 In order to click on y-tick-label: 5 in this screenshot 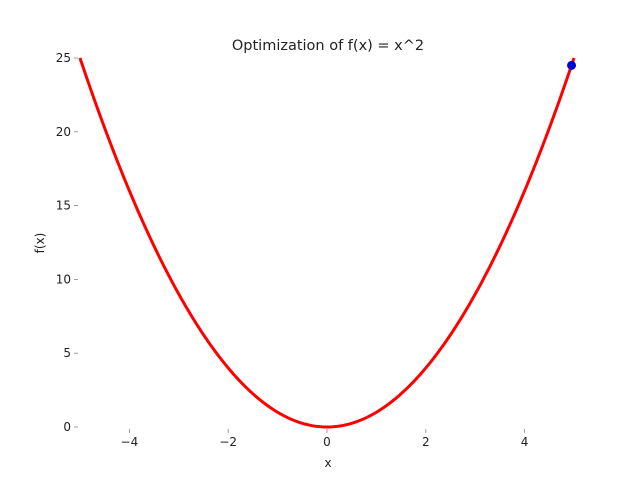, I will do `click(67, 353)`.